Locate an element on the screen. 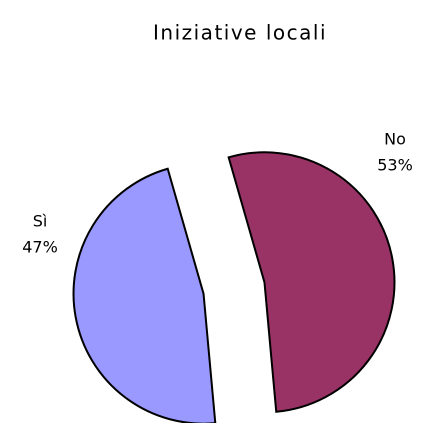 This screenshot has width=421, height=423. slice-label: Sì is located at coordinates (40, 221).